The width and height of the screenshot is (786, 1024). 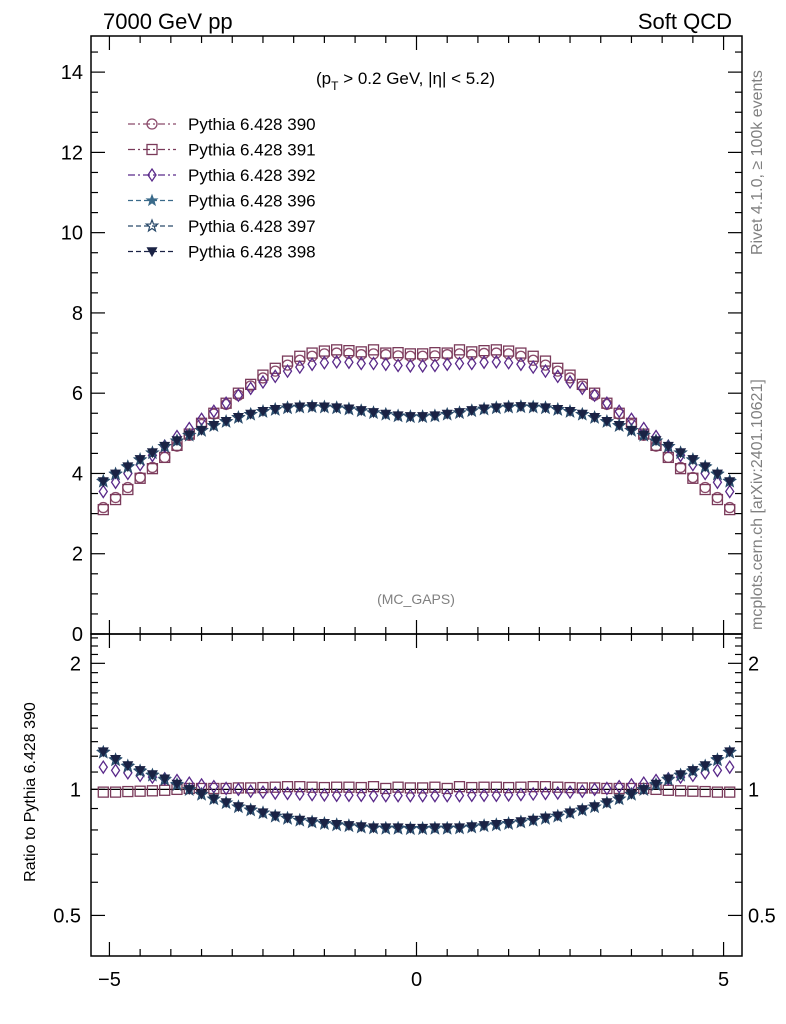 What do you see at coordinates (72, 153) in the screenshot?
I see `main-ytick-label: 12` at bounding box center [72, 153].